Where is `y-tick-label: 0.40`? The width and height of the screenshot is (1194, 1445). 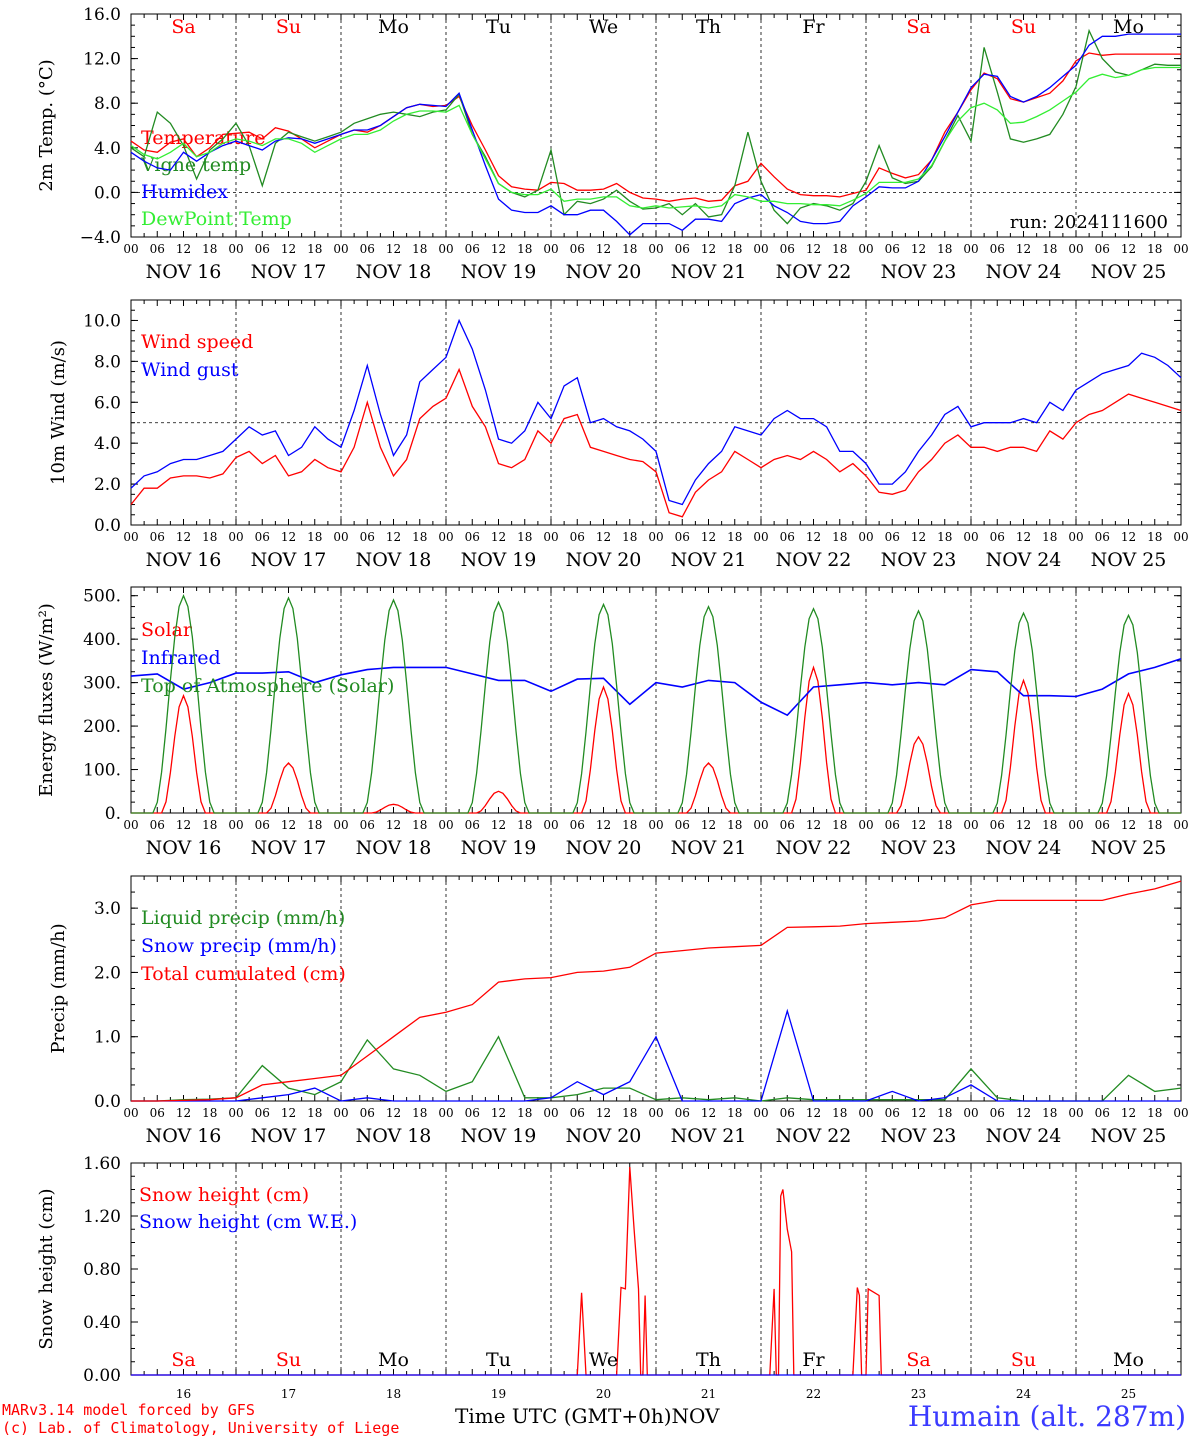
y-tick-label: 0.40 is located at coordinates (102, 1323).